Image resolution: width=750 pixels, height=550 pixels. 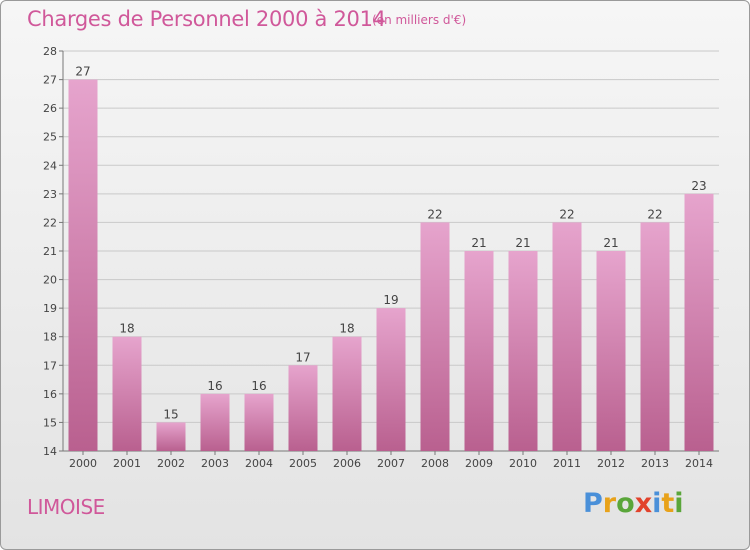 What do you see at coordinates (82, 72) in the screenshot?
I see `bar-value-label: 27` at bounding box center [82, 72].